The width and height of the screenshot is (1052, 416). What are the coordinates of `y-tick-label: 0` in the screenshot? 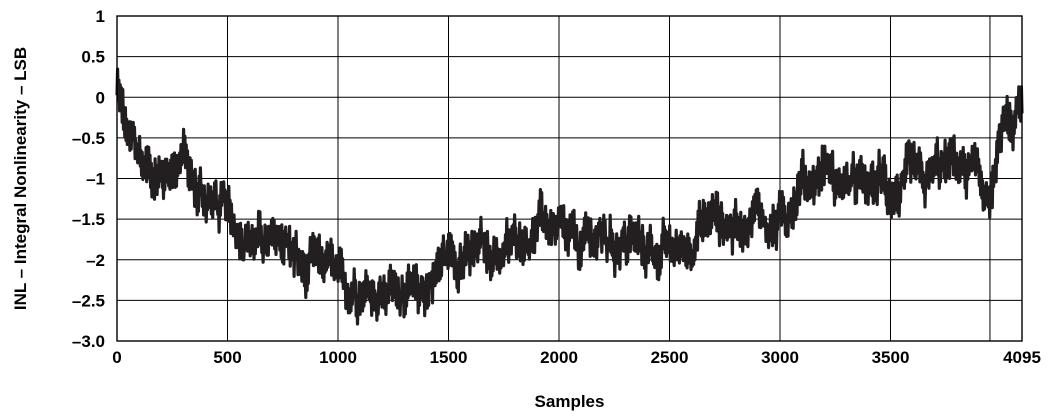 It's located at (100, 97).